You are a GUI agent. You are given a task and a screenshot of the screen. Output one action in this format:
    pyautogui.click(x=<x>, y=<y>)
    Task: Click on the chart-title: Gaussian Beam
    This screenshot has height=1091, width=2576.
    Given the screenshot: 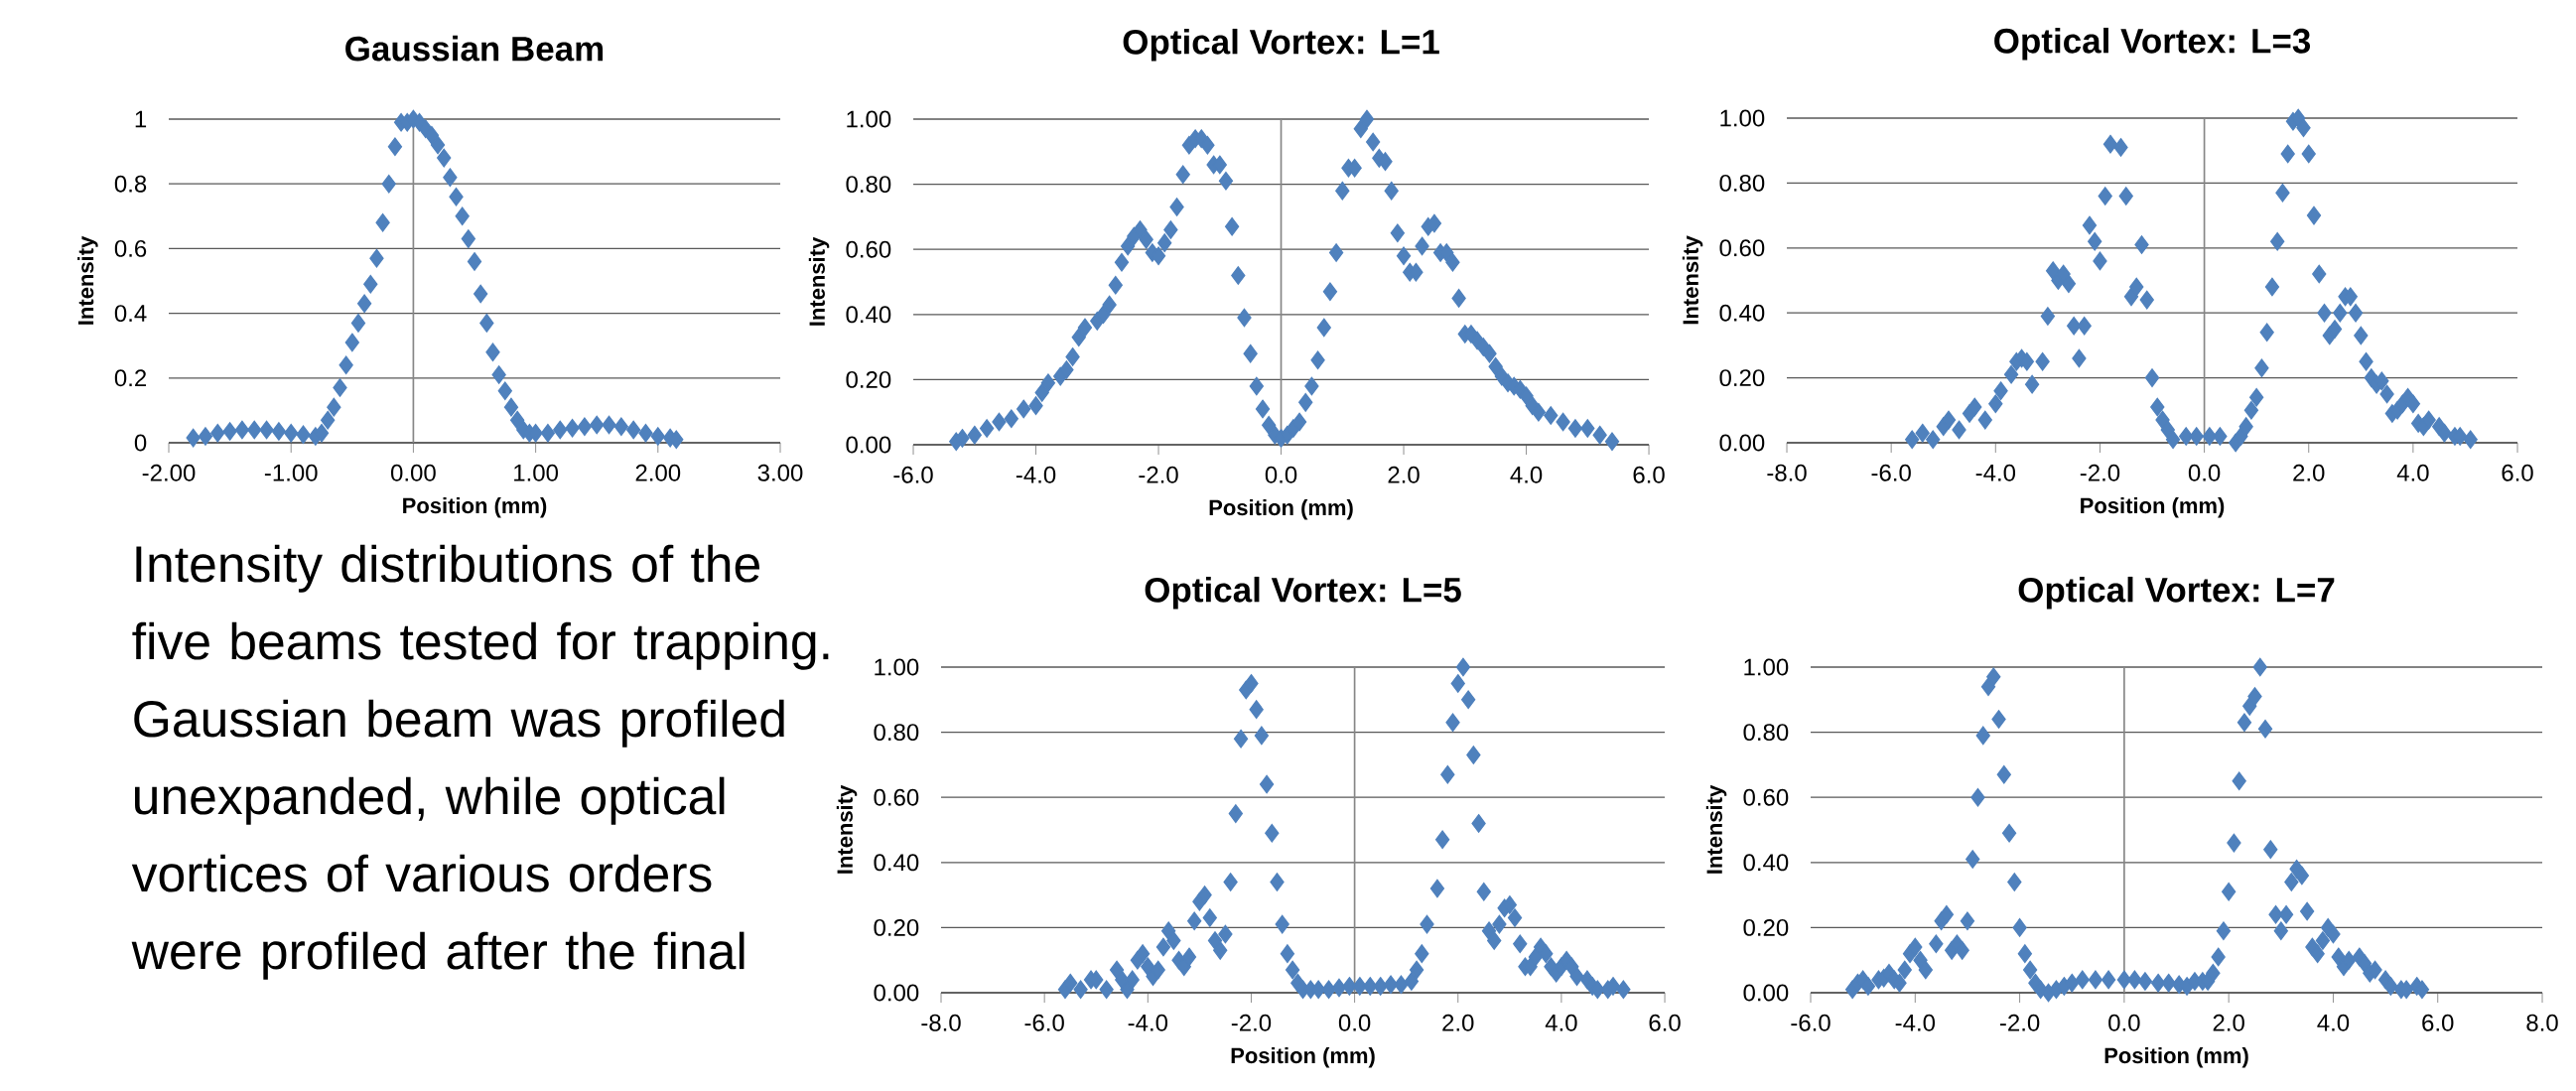 What is the action you would take?
    pyautogui.click(x=475, y=48)
    